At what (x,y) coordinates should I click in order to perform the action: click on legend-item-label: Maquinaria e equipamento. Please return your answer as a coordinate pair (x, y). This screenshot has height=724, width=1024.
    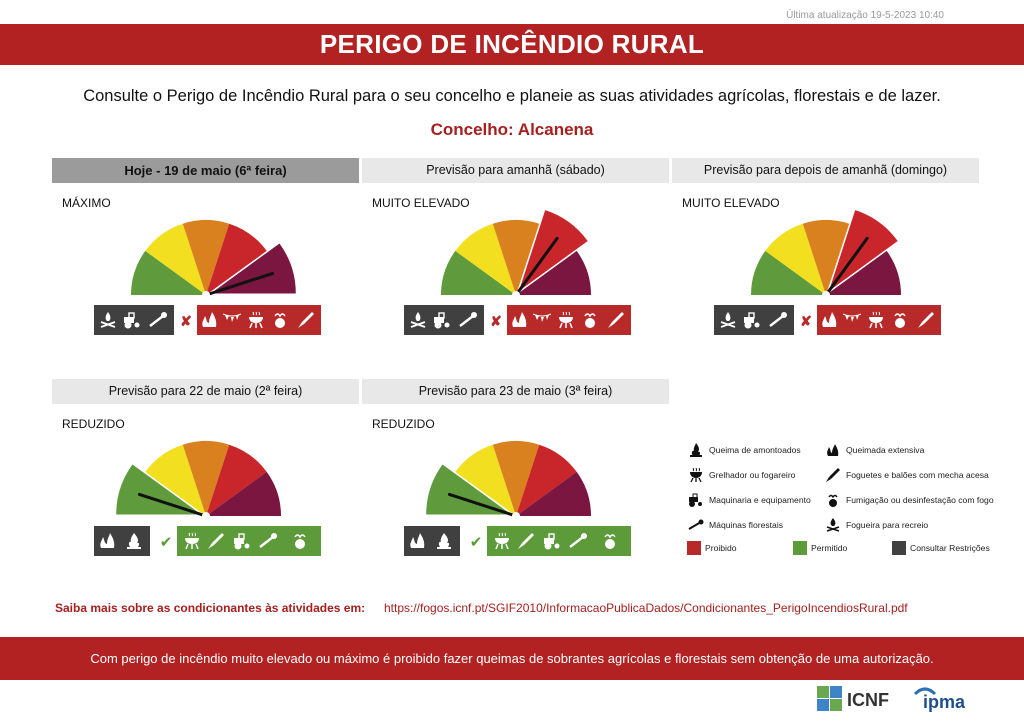
    Looking at the image, I should click on (760, 500).